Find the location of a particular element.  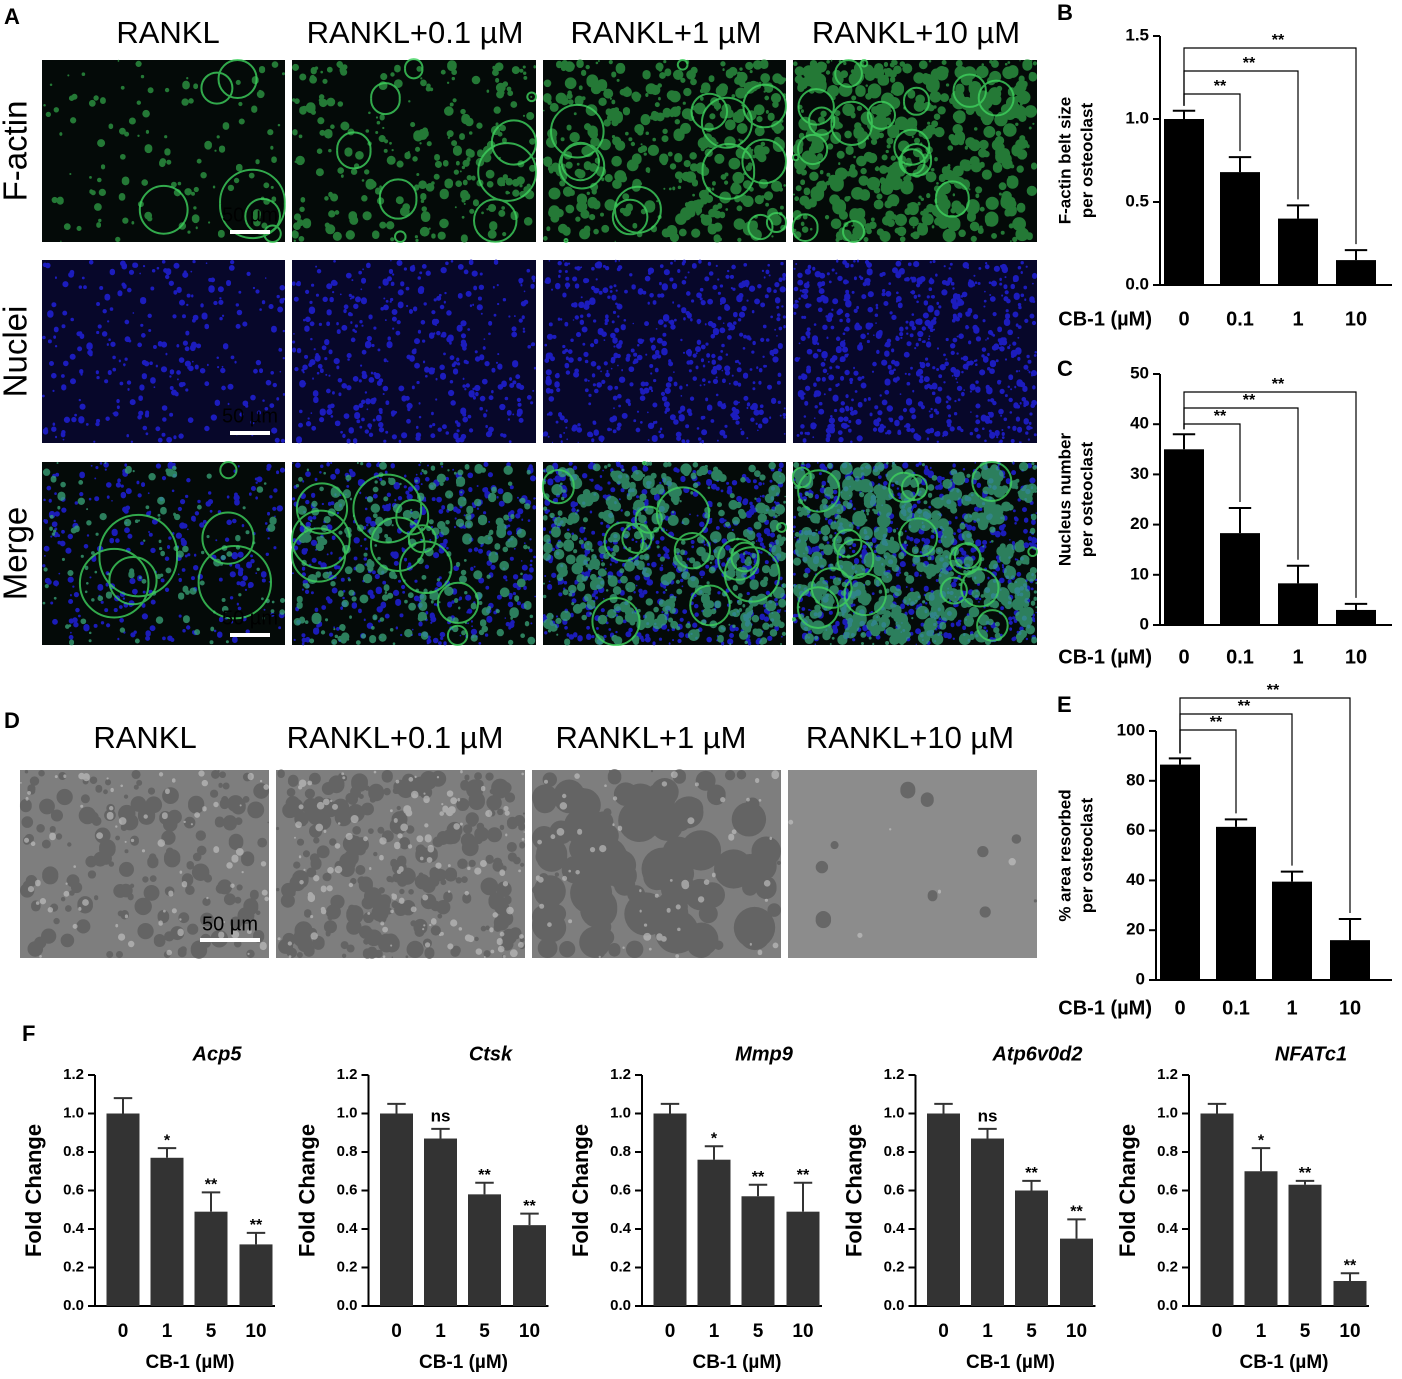

scale-bar-label: 50 µm is located at coordinates (230, 924).